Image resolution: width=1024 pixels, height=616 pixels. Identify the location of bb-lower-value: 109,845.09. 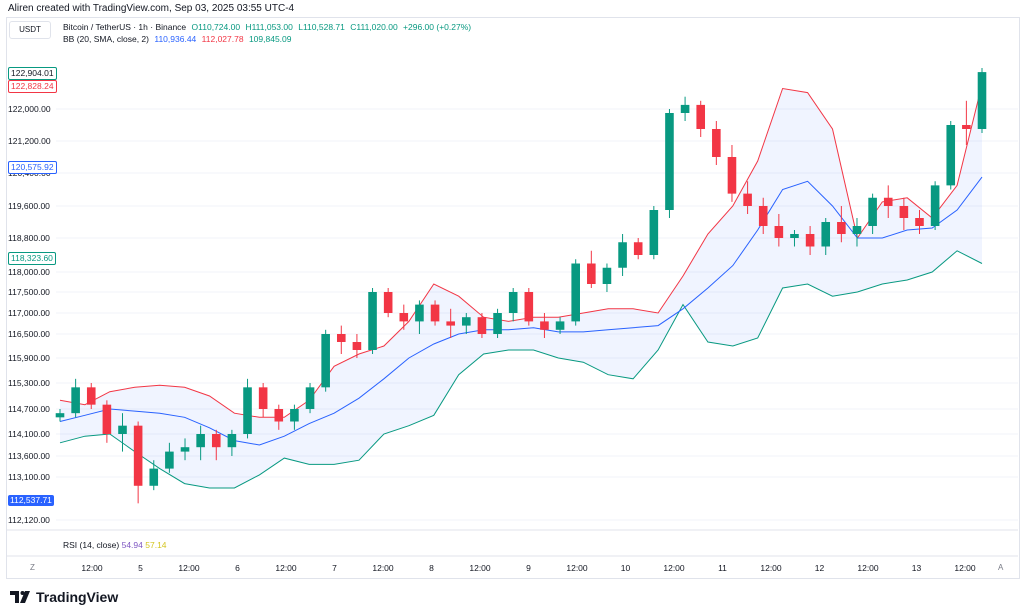
(270, 39).